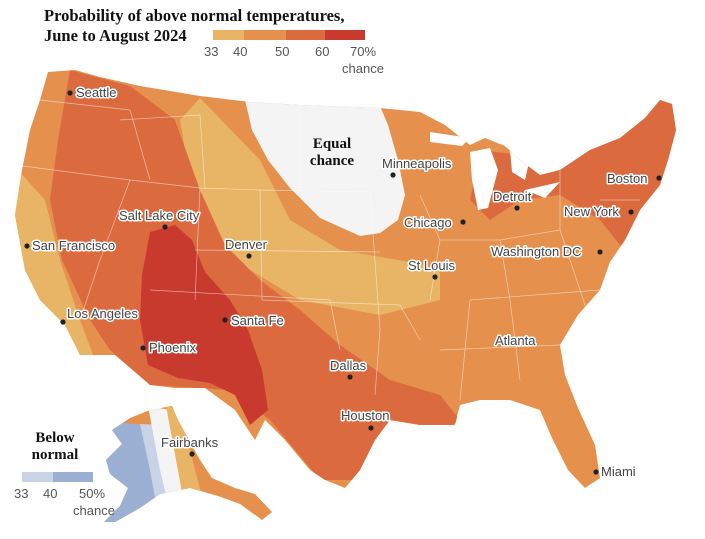 Image resolution: width=705 pixels, height=539 pixels. Describe the element at coordinates (393, 175) in the screenshot. I see `minneapolis-dot` at that location.